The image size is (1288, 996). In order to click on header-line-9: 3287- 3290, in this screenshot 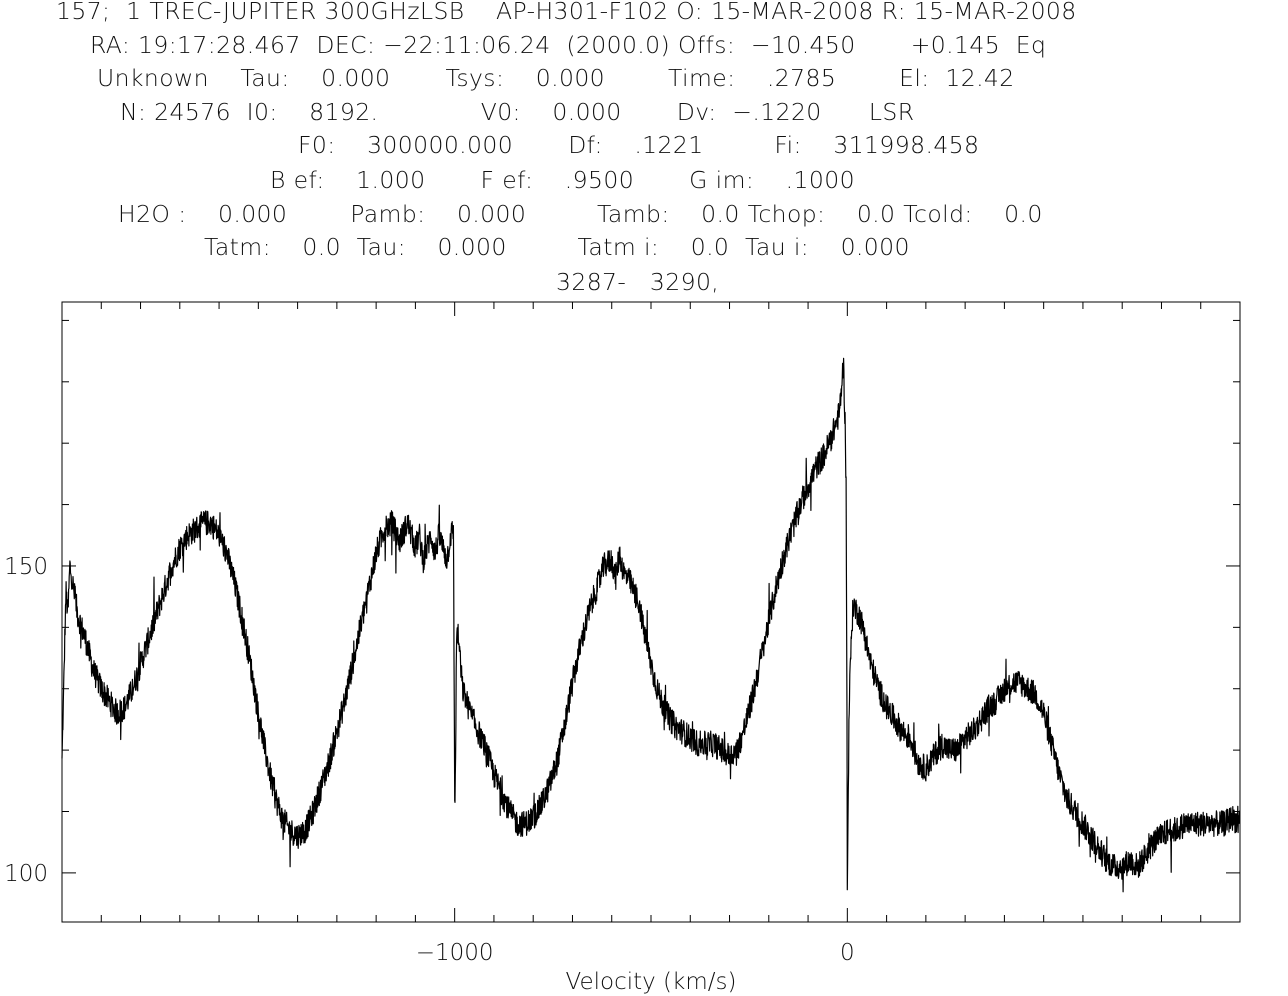, I will do `click(638, 282)`.